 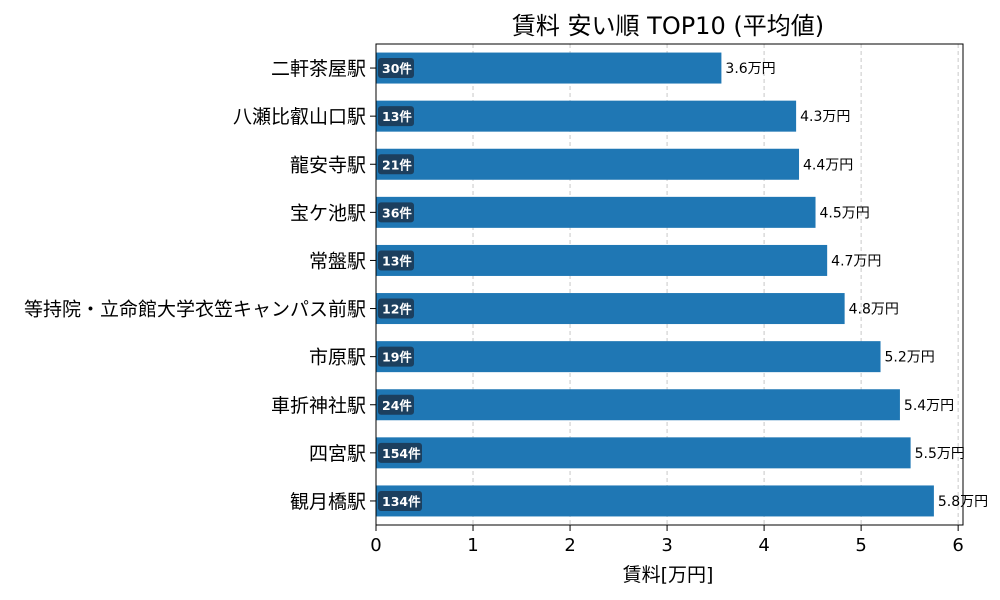 I want to click on count-label: 24件, so click(x=397, y=405).